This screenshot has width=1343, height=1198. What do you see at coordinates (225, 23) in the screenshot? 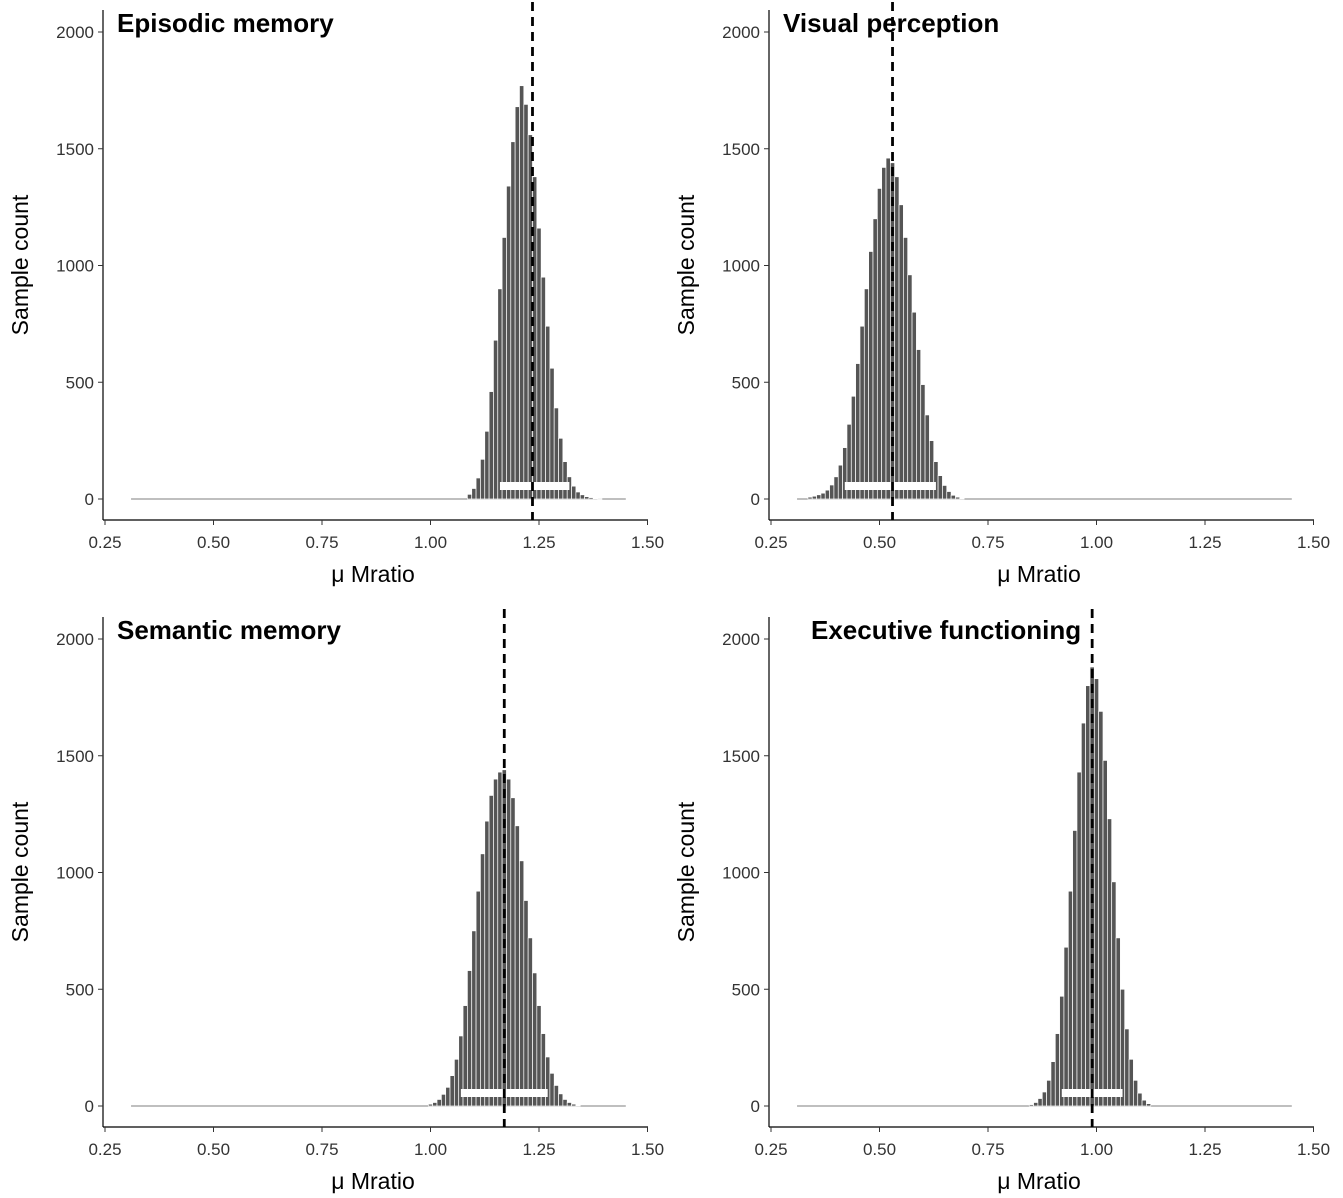
I see `panel-title: Episodic memory` at bounding box center [225, 23].